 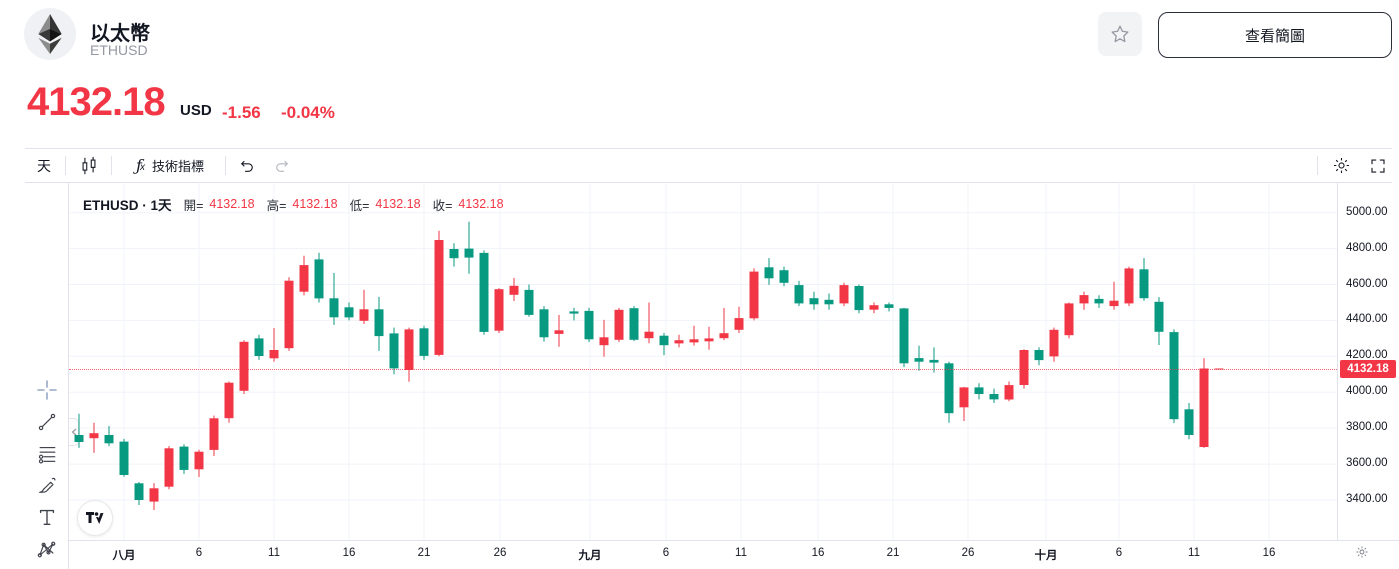 I want to click on candlestick-style-icon, so click(x=89, y=165).